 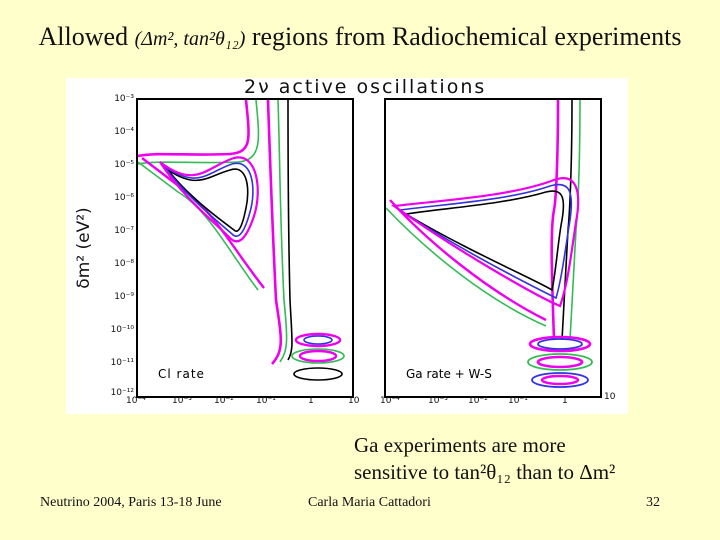 I want to click on cl-rate-contours: Cl rate, so click(x=241, y=240).